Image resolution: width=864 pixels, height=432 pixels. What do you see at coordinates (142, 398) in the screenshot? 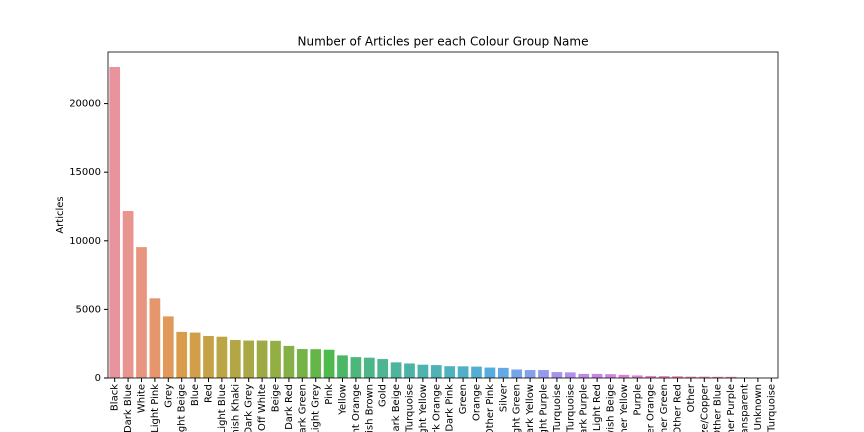
I see `x-tick-label: White` at bounding box center [142, 398].